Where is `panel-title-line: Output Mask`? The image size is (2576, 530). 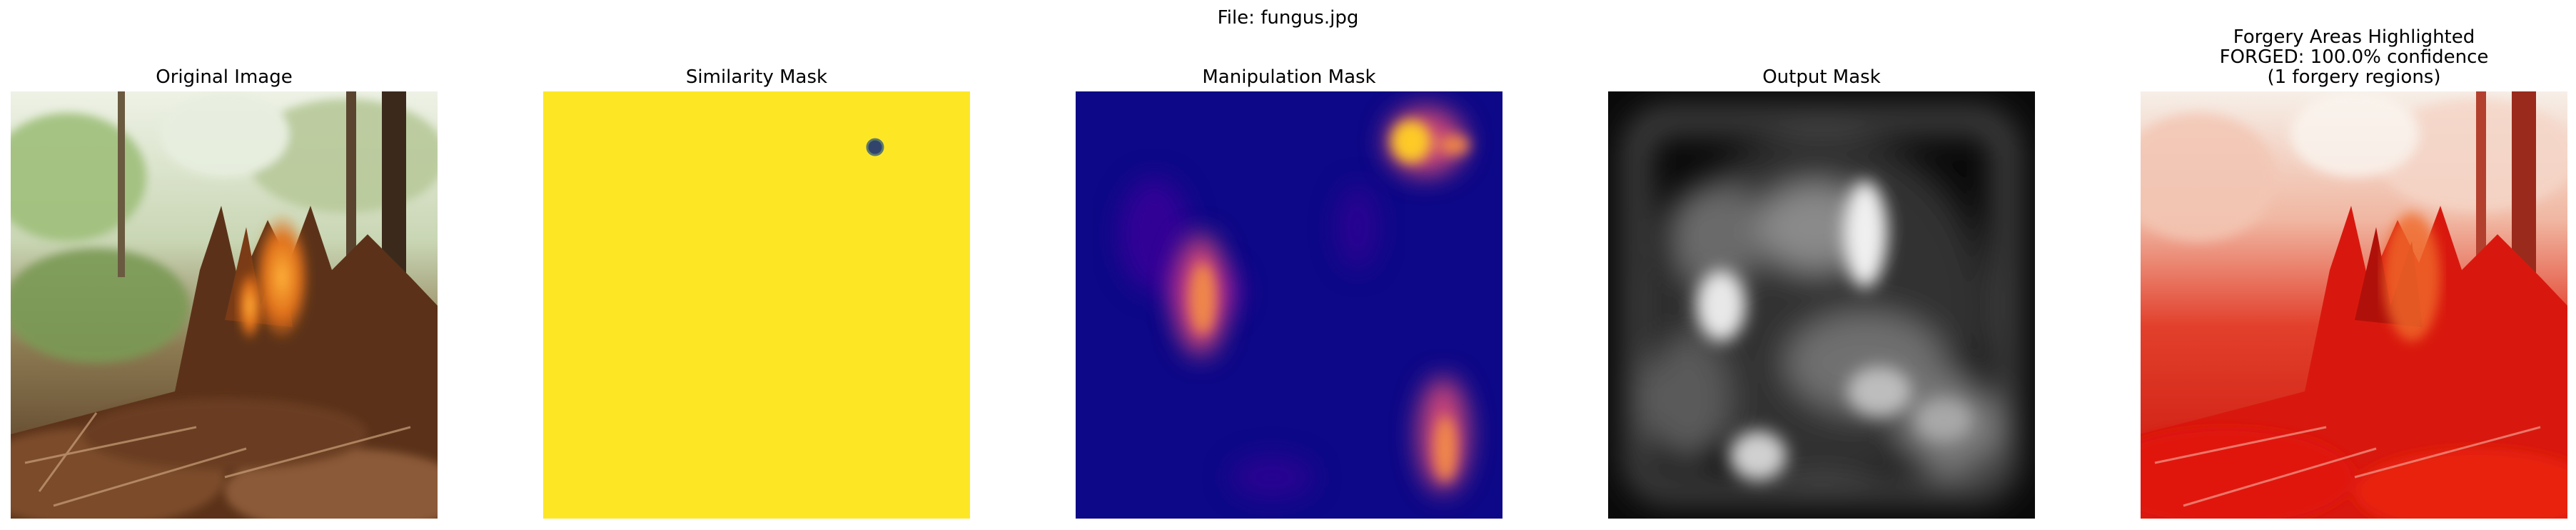
panel-title-line: Output Mask is located at coordinates (1821, 77).